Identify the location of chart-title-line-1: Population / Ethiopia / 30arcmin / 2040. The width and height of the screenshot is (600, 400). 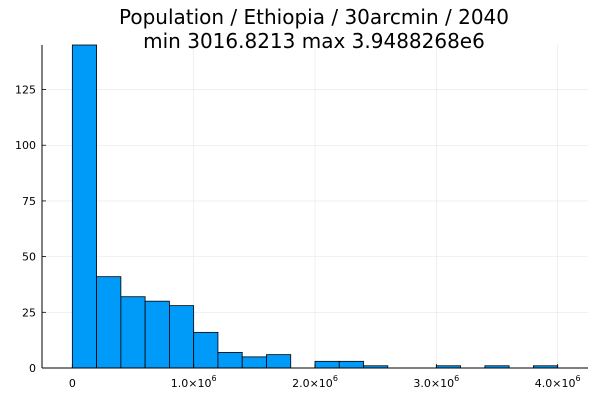
(314, 17).